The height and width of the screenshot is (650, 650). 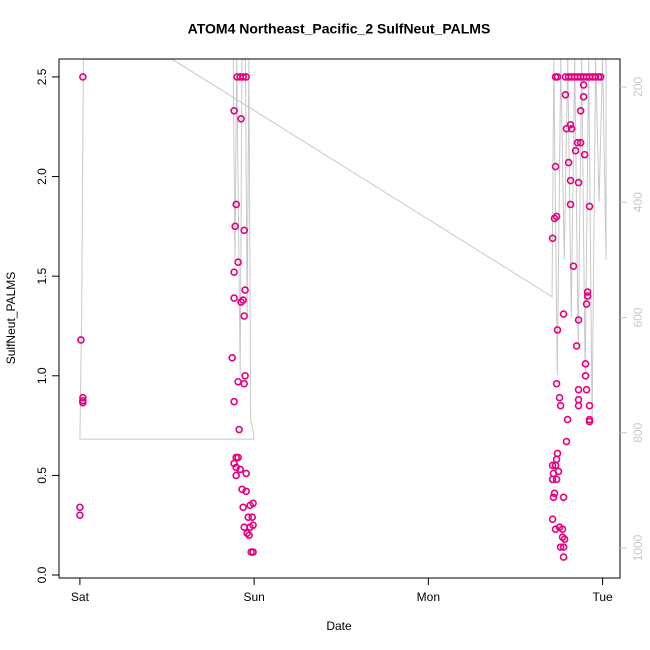 I want to click on y-tick-label: 1.5, so click(x=42, y=275).